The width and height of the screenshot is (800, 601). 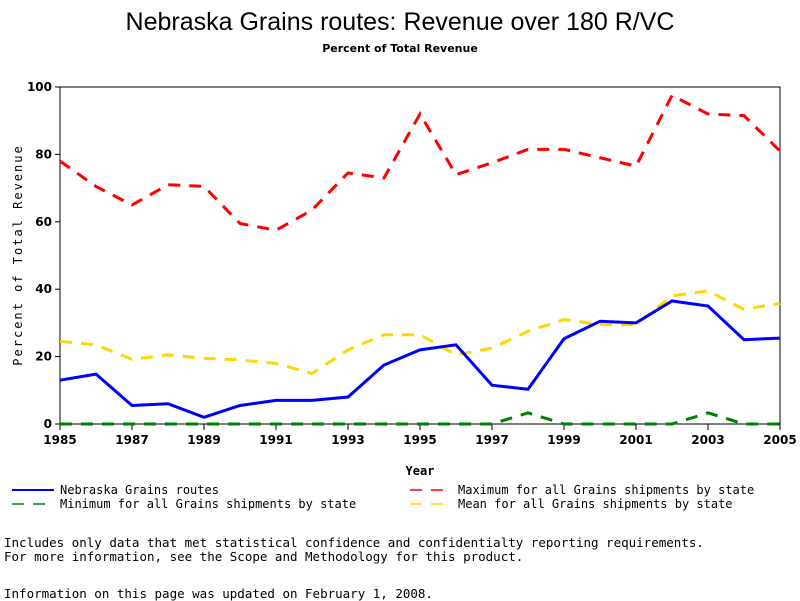 I want to click on x-tick-label: 2001, so click(x=635, y=440).